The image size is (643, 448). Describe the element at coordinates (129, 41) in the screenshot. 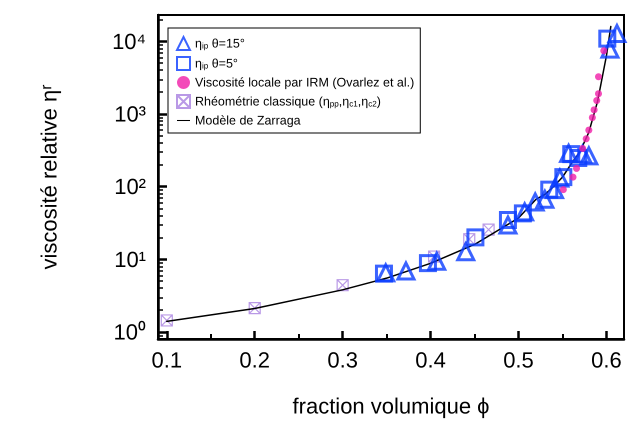

I see `y-tick-label: 10⁴` at that location.